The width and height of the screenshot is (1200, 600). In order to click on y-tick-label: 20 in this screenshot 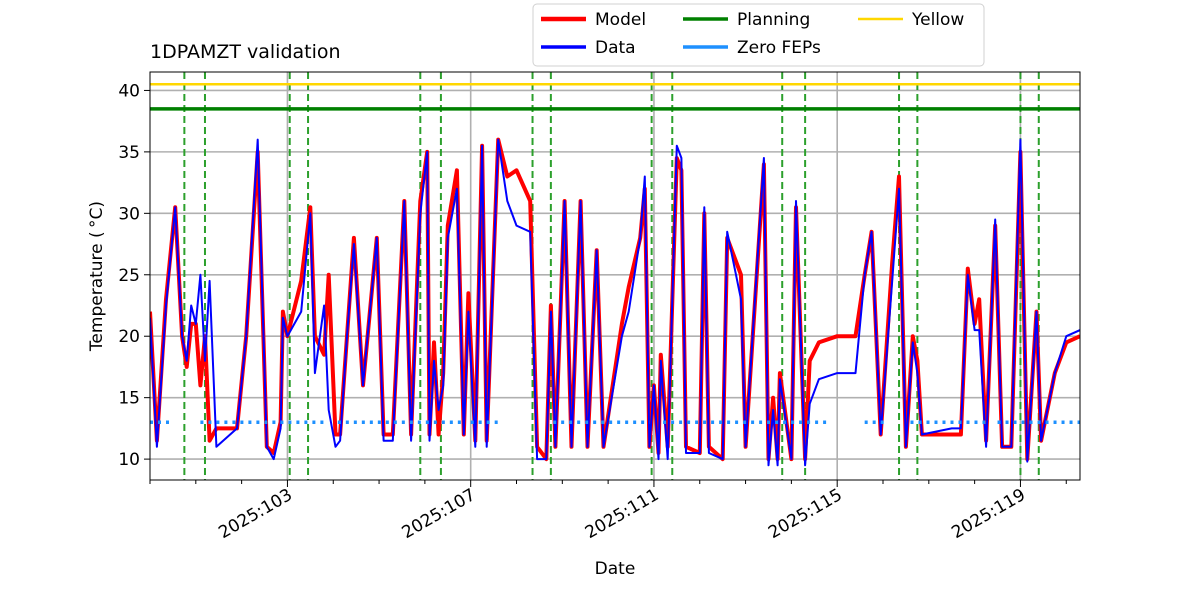, I will do `click(129, 337)`.